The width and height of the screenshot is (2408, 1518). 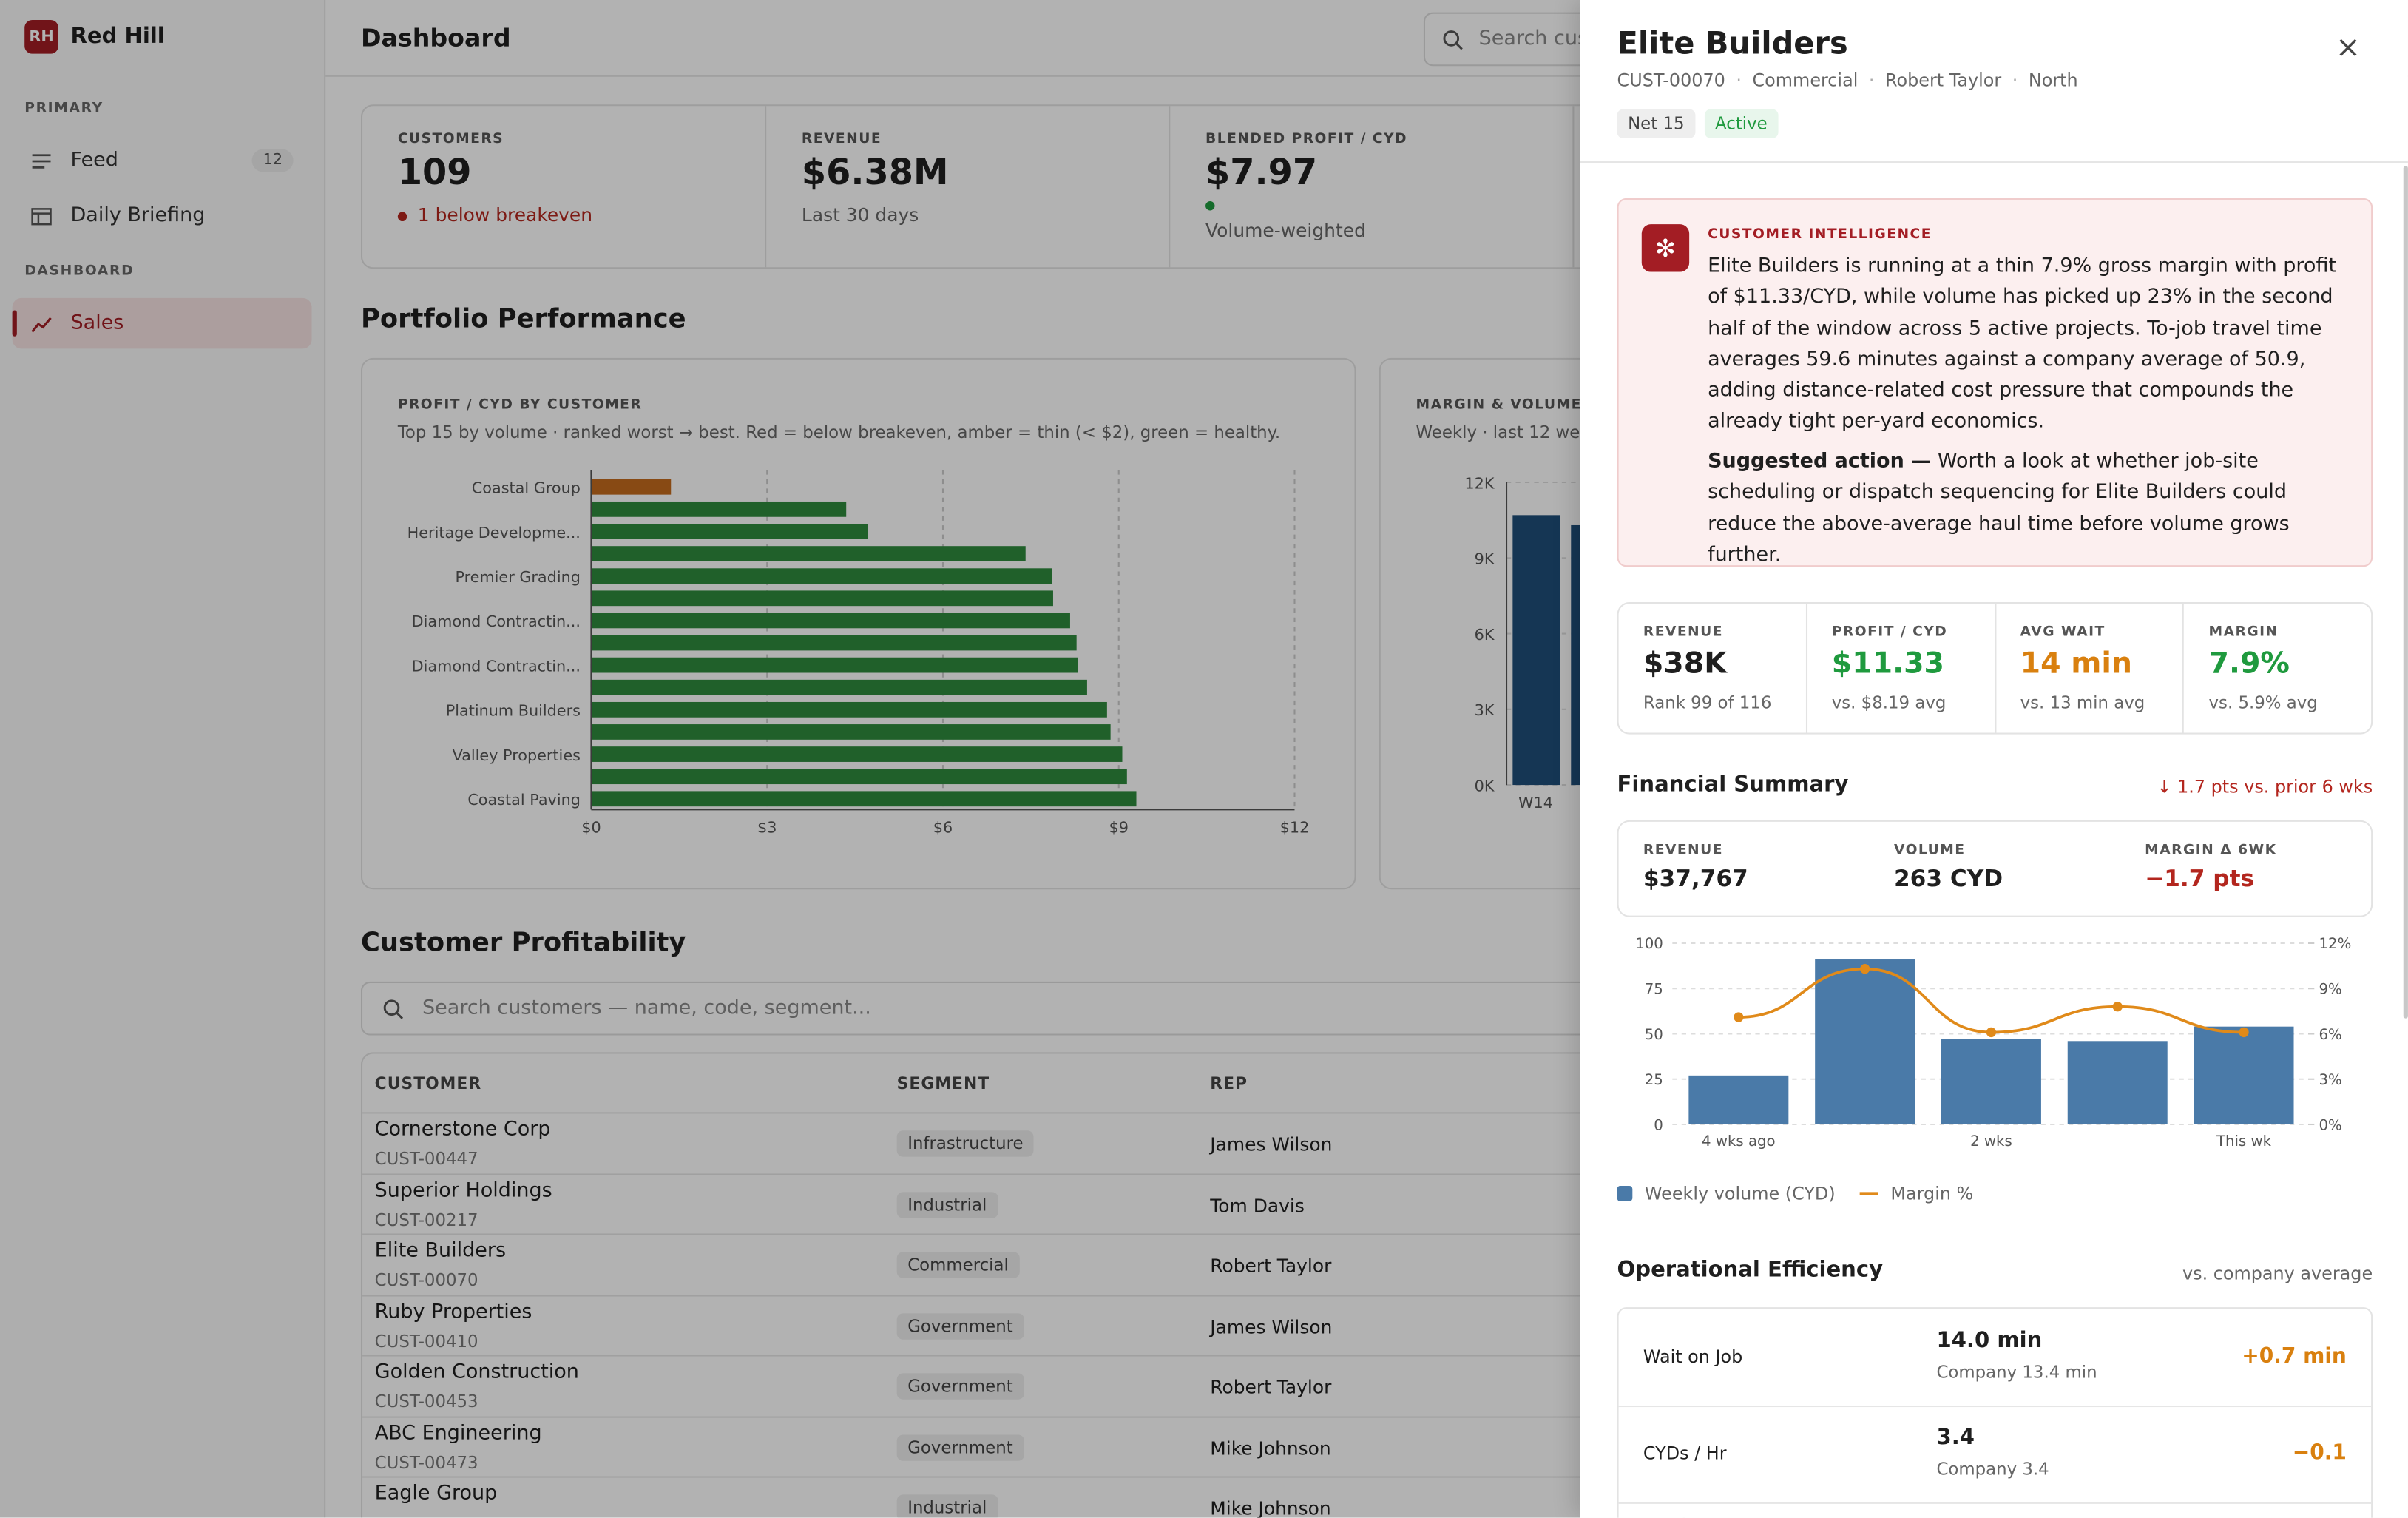 What do you see at coordinates (162, 160) in the screenshot?
I see `nav-item: Feed 12` at bounding box center [162, 160].